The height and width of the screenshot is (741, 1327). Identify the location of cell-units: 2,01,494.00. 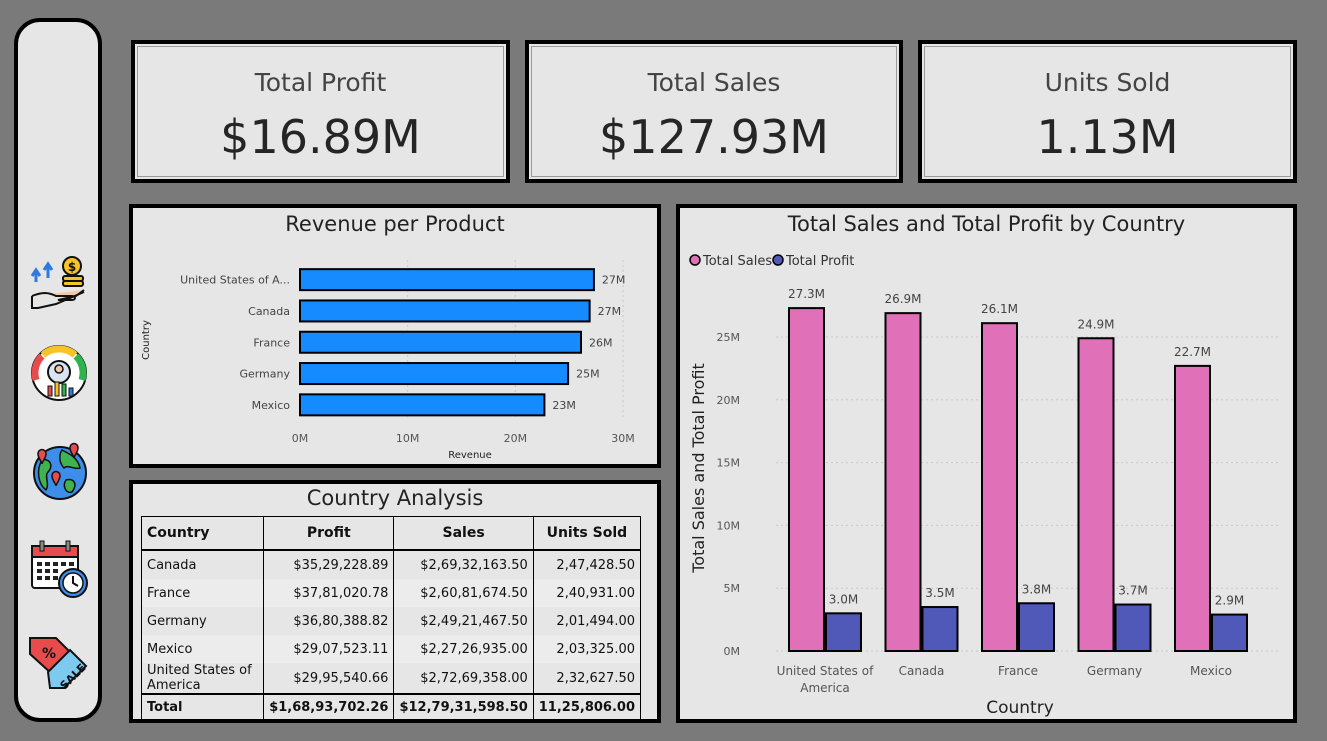
(587, 621).